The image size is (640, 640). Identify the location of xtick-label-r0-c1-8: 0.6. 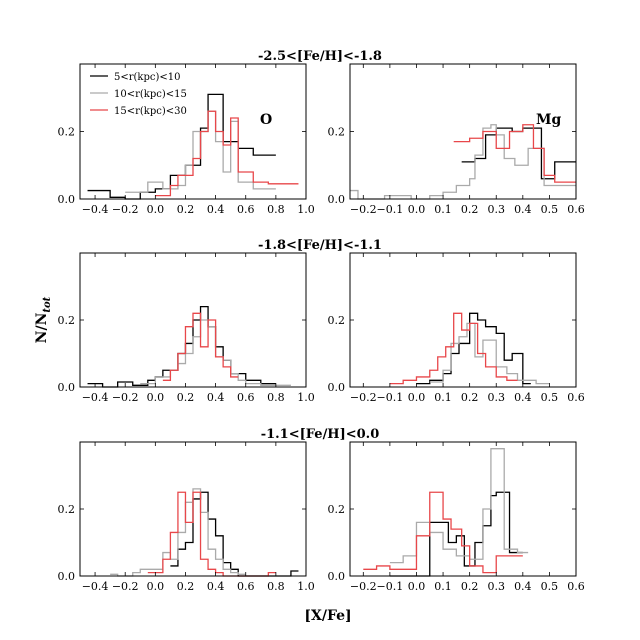
(576, 209).